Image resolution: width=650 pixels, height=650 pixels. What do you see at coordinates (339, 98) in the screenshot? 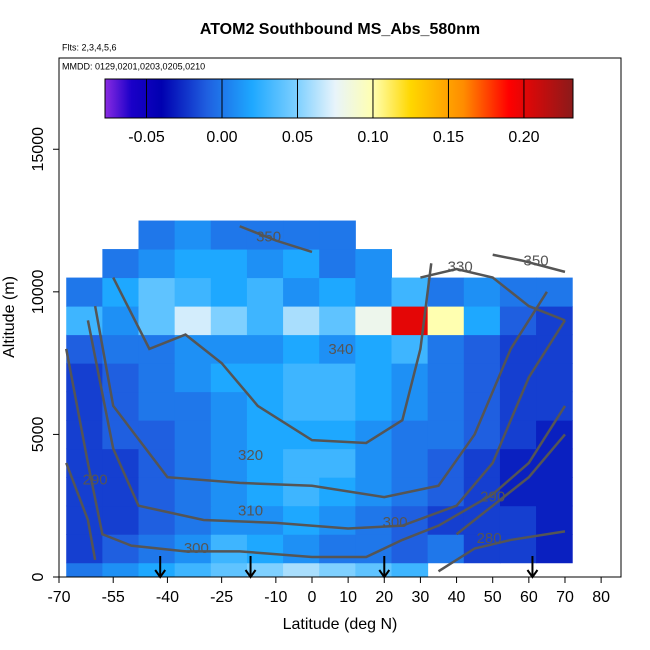
I see `colorbar` at bounding box center [339, 98].